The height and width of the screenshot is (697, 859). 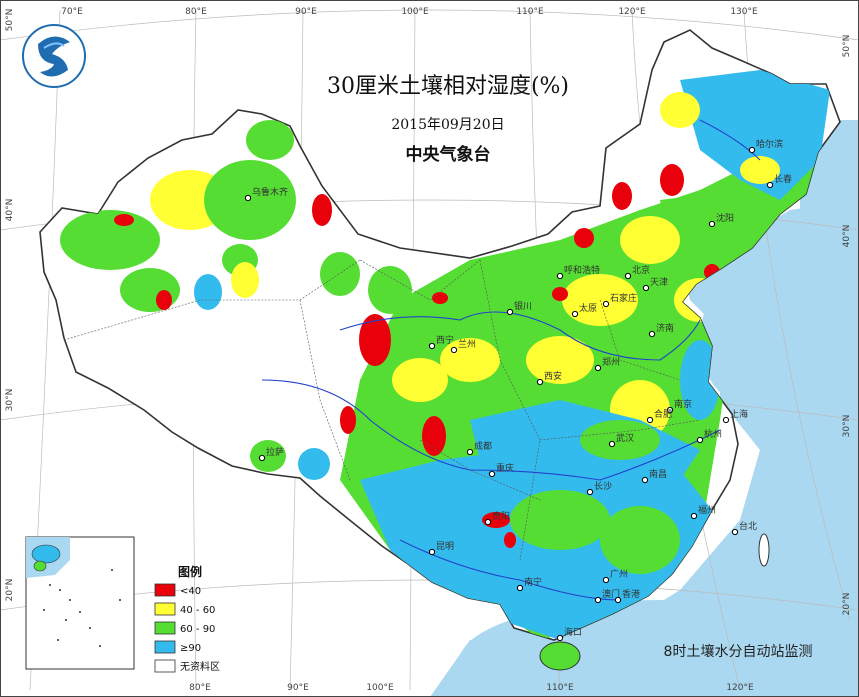 What do you see at coordinates (445, 340) in the screenshot?
I see `city-label: 西宁` at bounding box center [445, 340].